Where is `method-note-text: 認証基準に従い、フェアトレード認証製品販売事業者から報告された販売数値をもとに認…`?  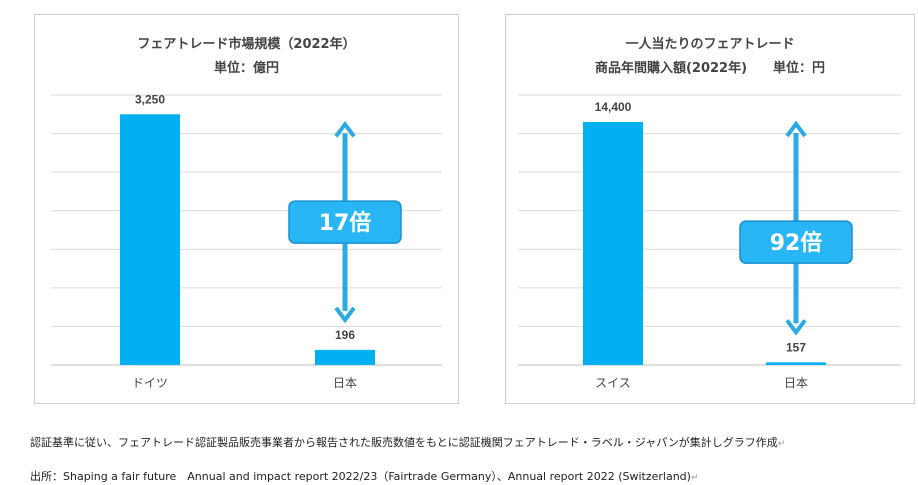
method-note-text: 認証基準に従い、フェアトレード認証製品販売事業者から報告された販売数値をもとに認… is located at coordinates (404, 442).